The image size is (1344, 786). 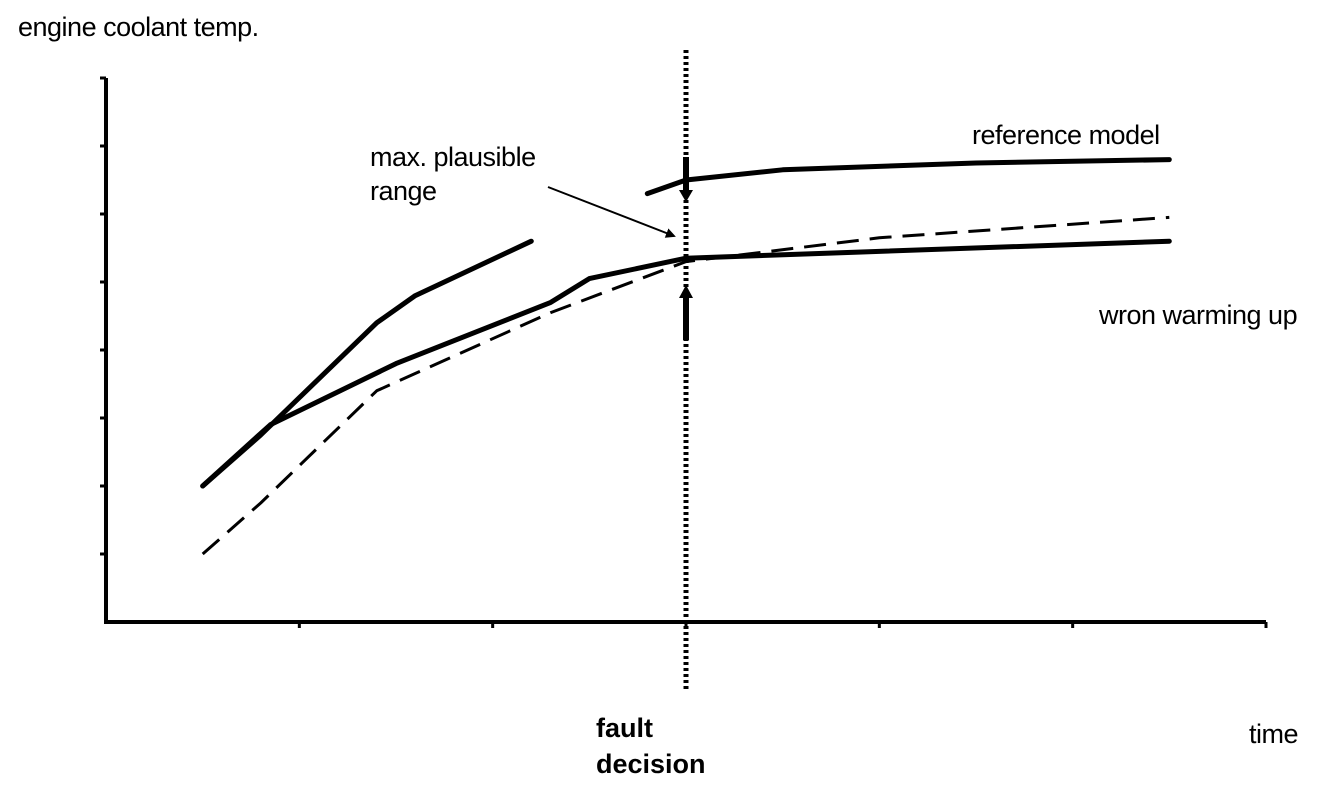 What do you see at coordinates (367, 363) in the screenshot?
I see `max-plausible-range-line` at bounding box center [367, 363].